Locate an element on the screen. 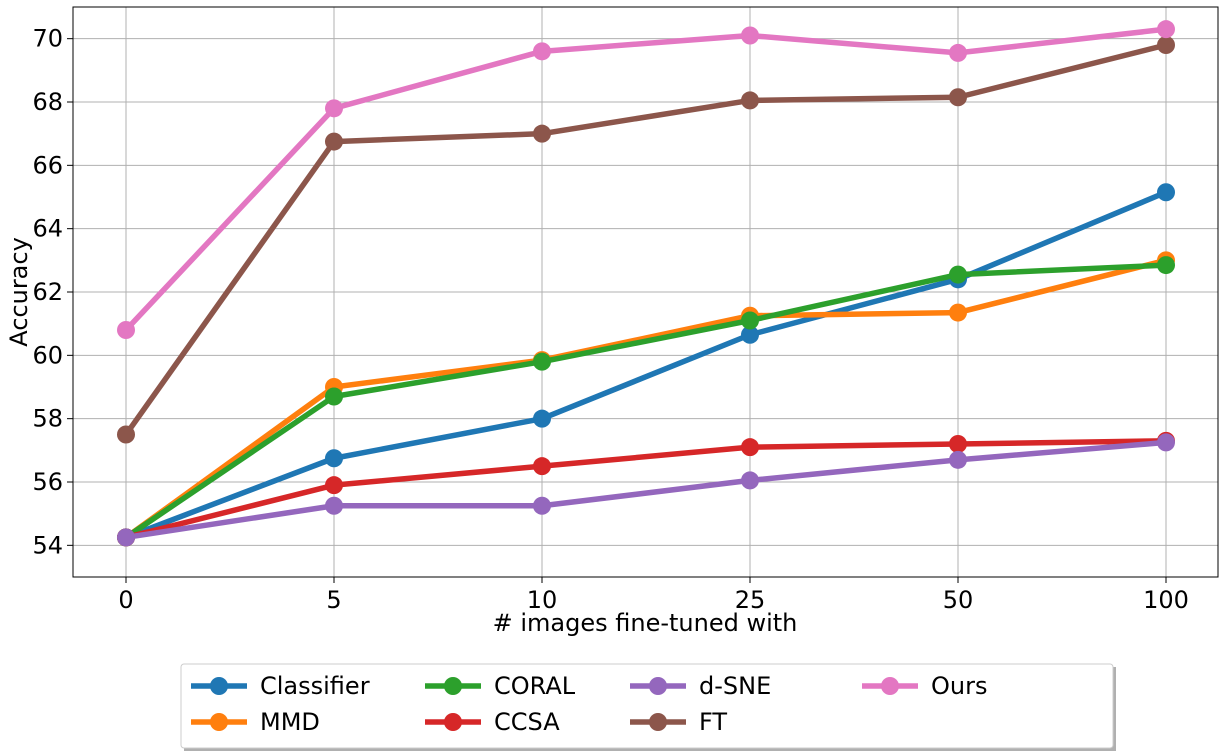 The height and width of the screenshot is (752, 1225). x-tick-label: 10 is located at coordinates (542, 600).